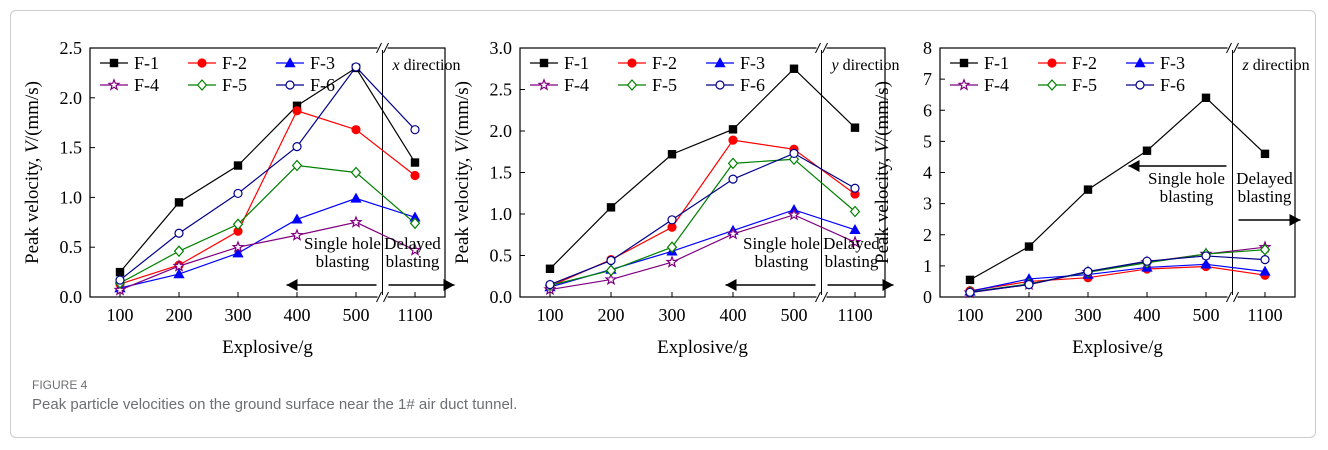 This screenshot has width=1328, height=450. What do you see at coordinates (927, 297) in the screenshot?
I see `y-tick-label: 0` at bounding box center [927, 297].